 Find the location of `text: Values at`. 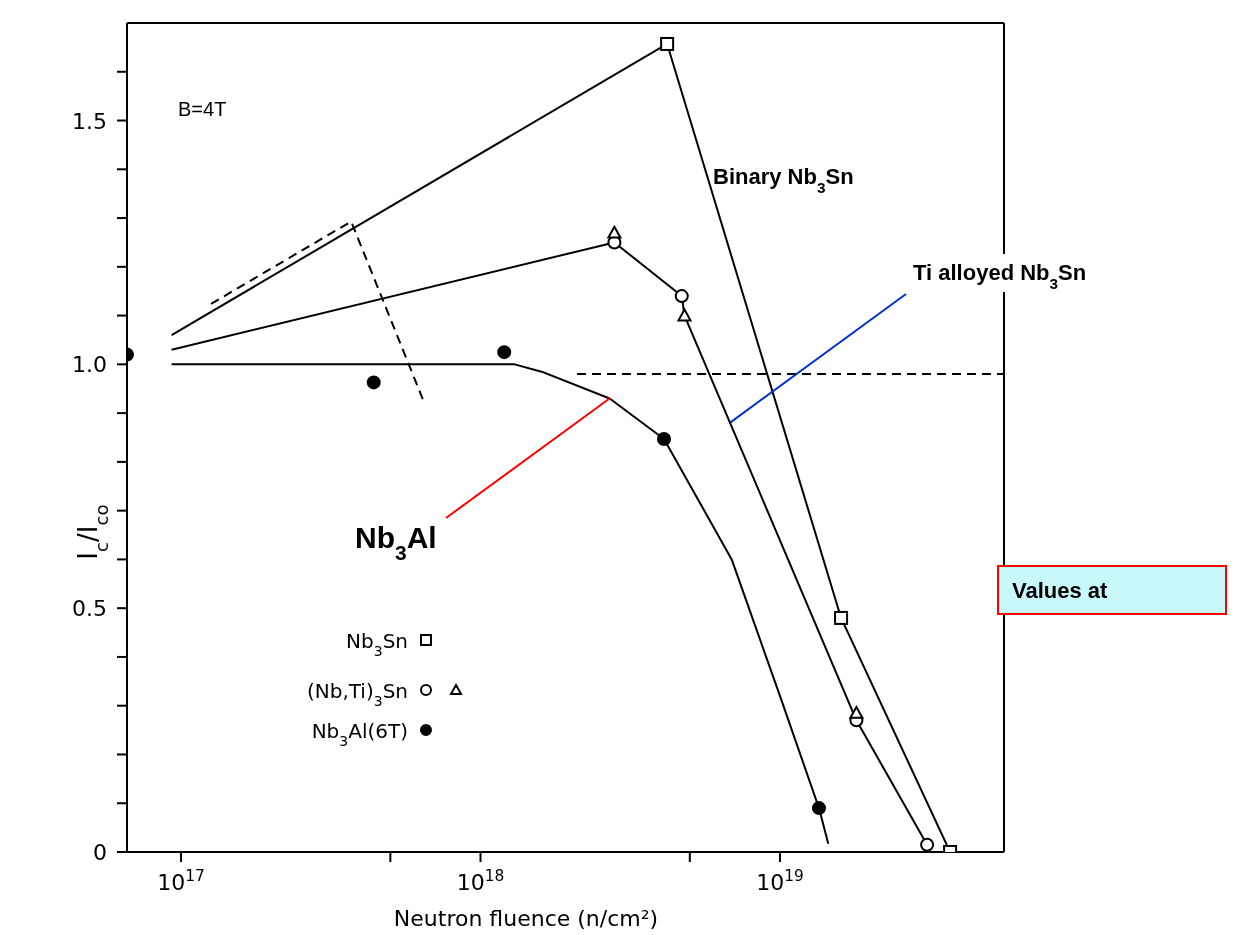

text: Values at is located at coordinates (1060, 590).